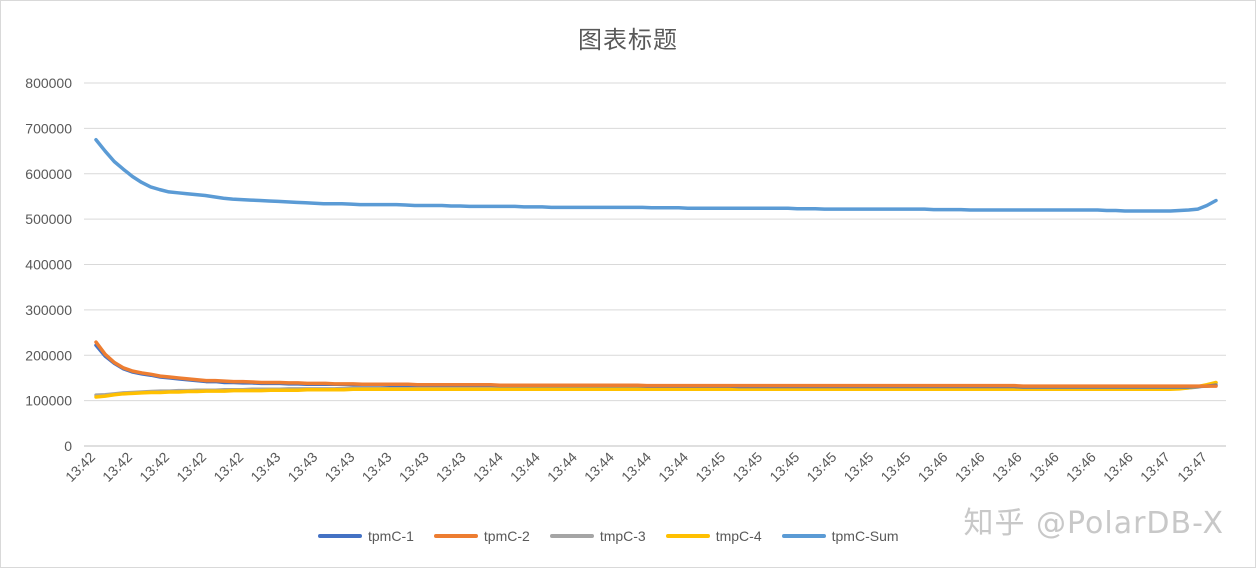 This screenshot has width=1256, height=568. I want to click on legend-item: tmpC-3, so click(597, 536).